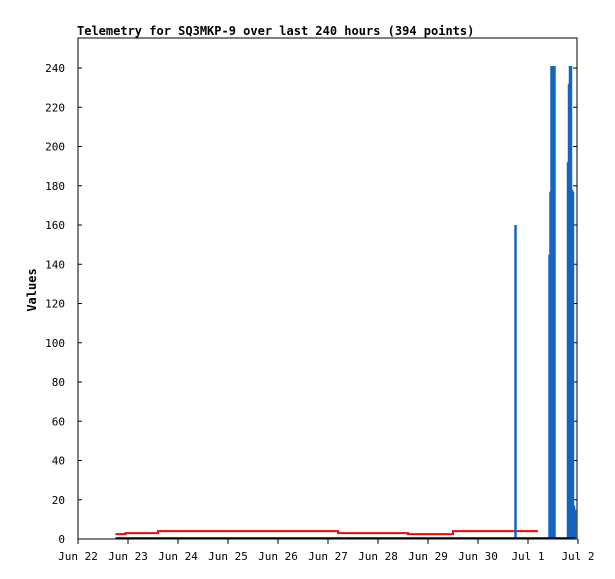 This screenshot has height=579, width=615. I want to click on series-0-line, so click(326, 533).